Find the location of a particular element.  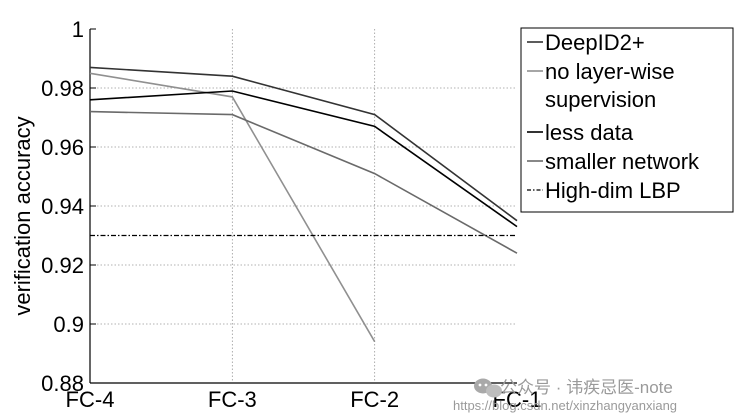

y-tick-label: 0.96 is located at coordinates (62, 147).